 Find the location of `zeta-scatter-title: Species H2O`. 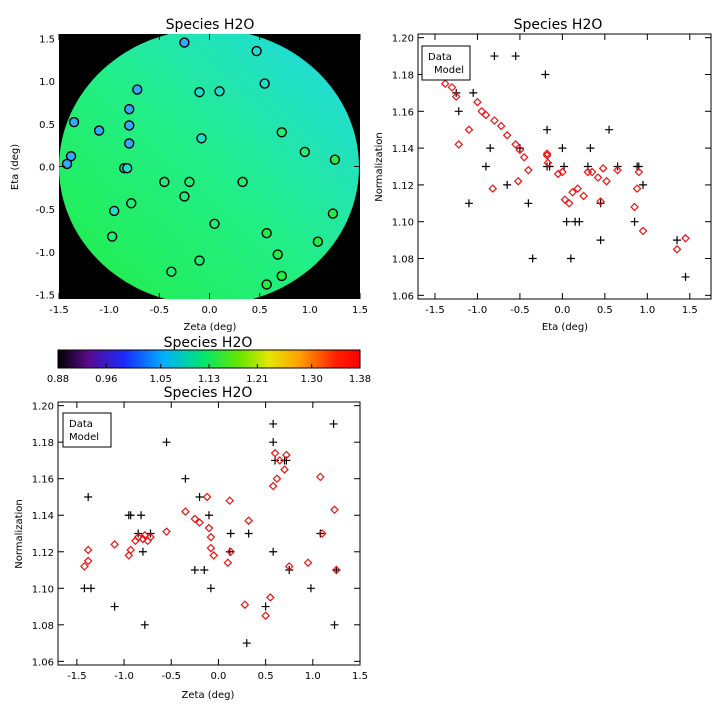

zeta-scatter-title: Species H2O is located at coordinates (208, 393).